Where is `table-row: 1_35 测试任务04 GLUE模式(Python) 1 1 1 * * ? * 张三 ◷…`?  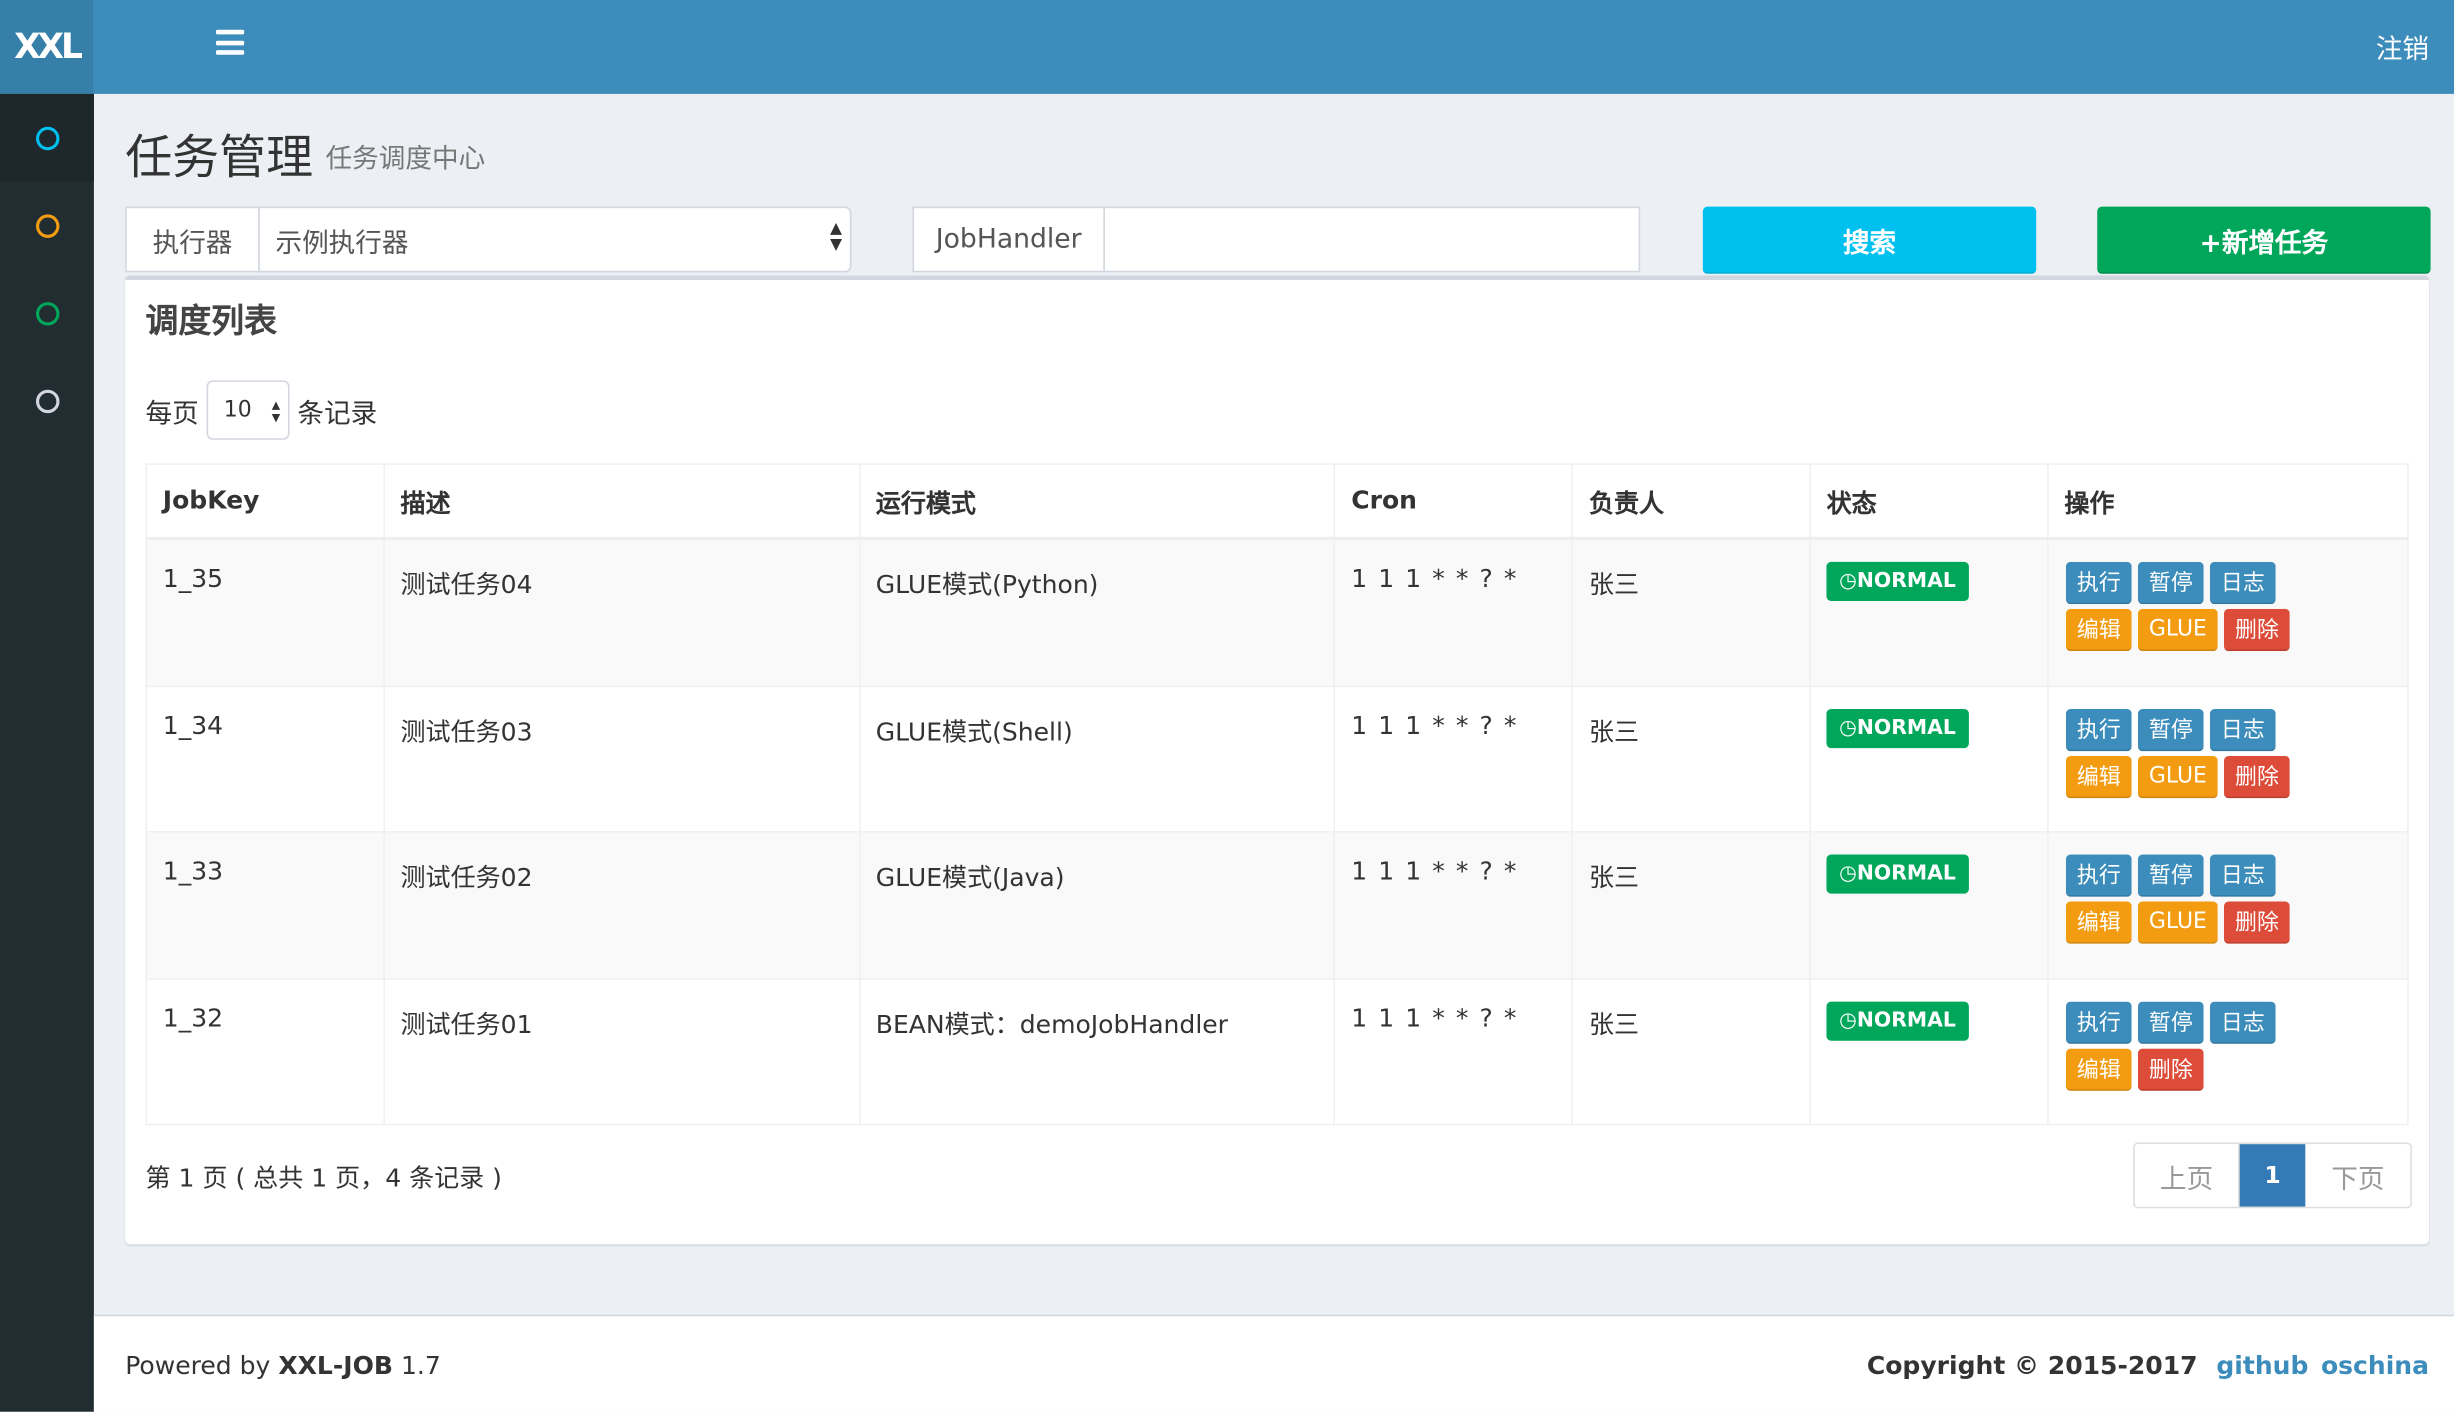 table-row: 1_35 测试任务04 GLUE模式(Python) 1 1 1 * * ? * 张三 ◷… is located at coordinates (1277, 612).